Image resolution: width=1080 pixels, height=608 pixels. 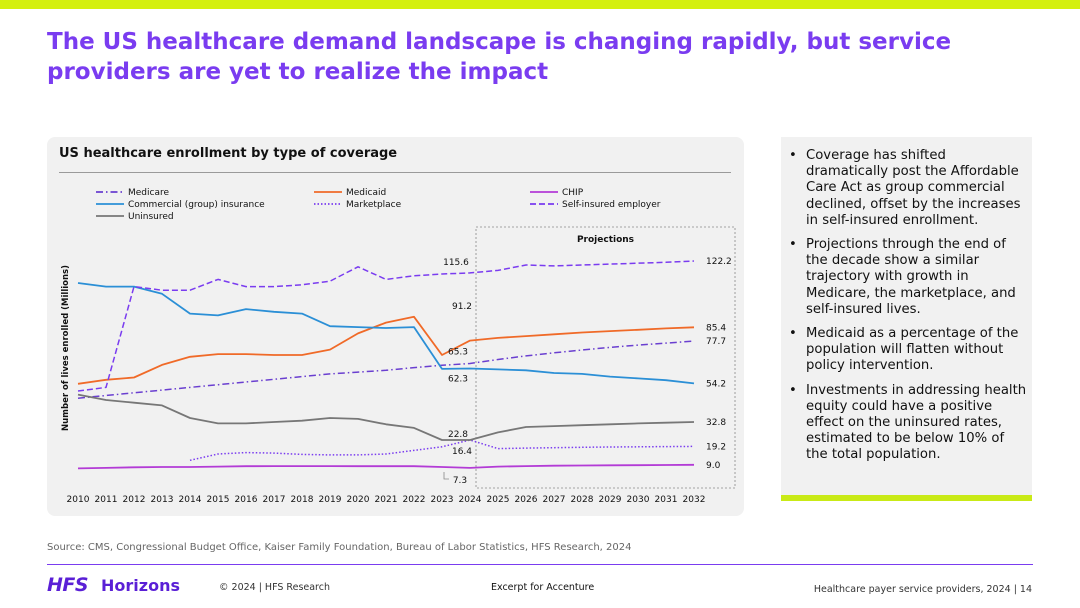 I want to click on legend-label-chip: CHIP, so click(x=573, y=193).